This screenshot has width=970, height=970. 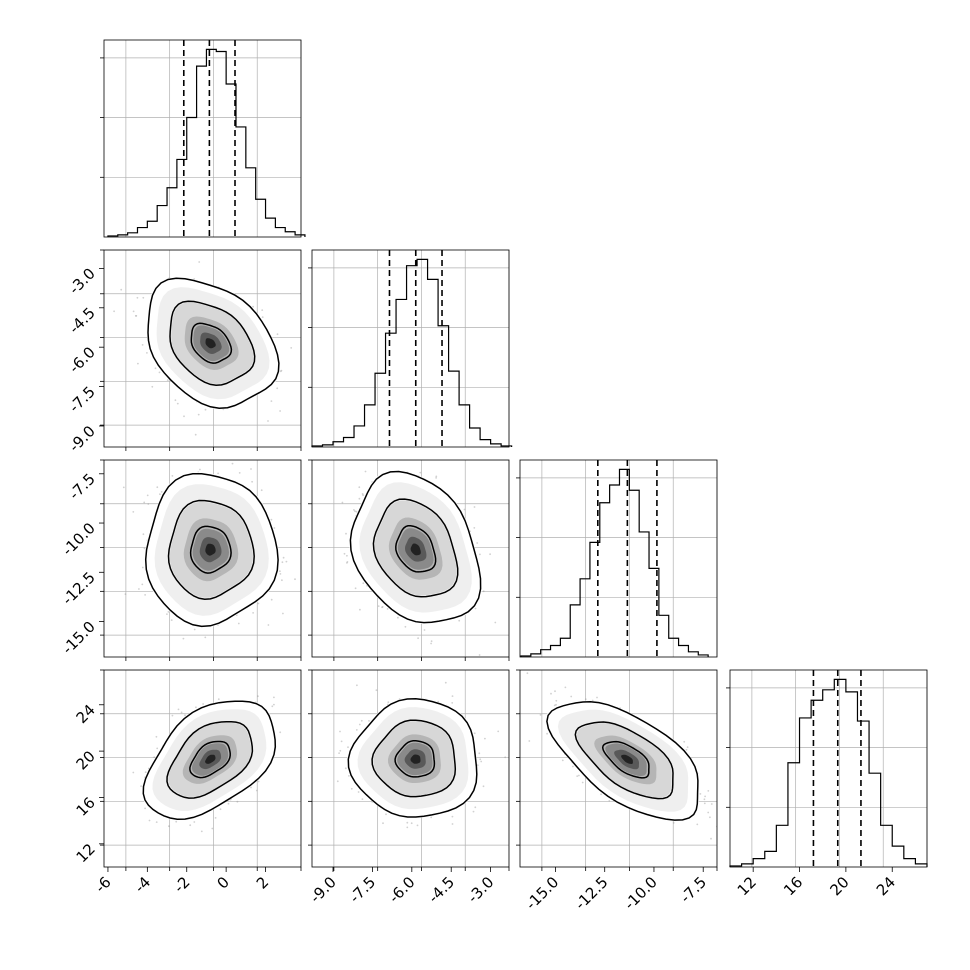 I want to click on grid, so click(x=411, y=348).